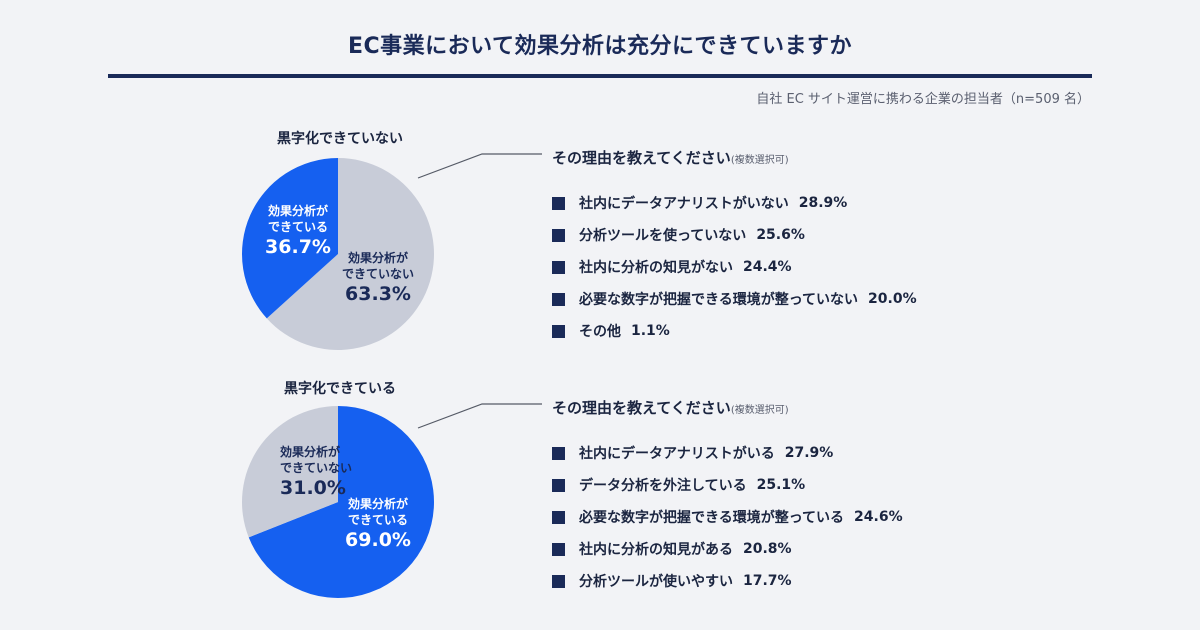 The height and width of the screenshot is (630, 1200). What do you see at coordinates (340, 139) in the screenshot?
I see `pie-1-title: 黒字化できていない` at bounding box center [340, 139].